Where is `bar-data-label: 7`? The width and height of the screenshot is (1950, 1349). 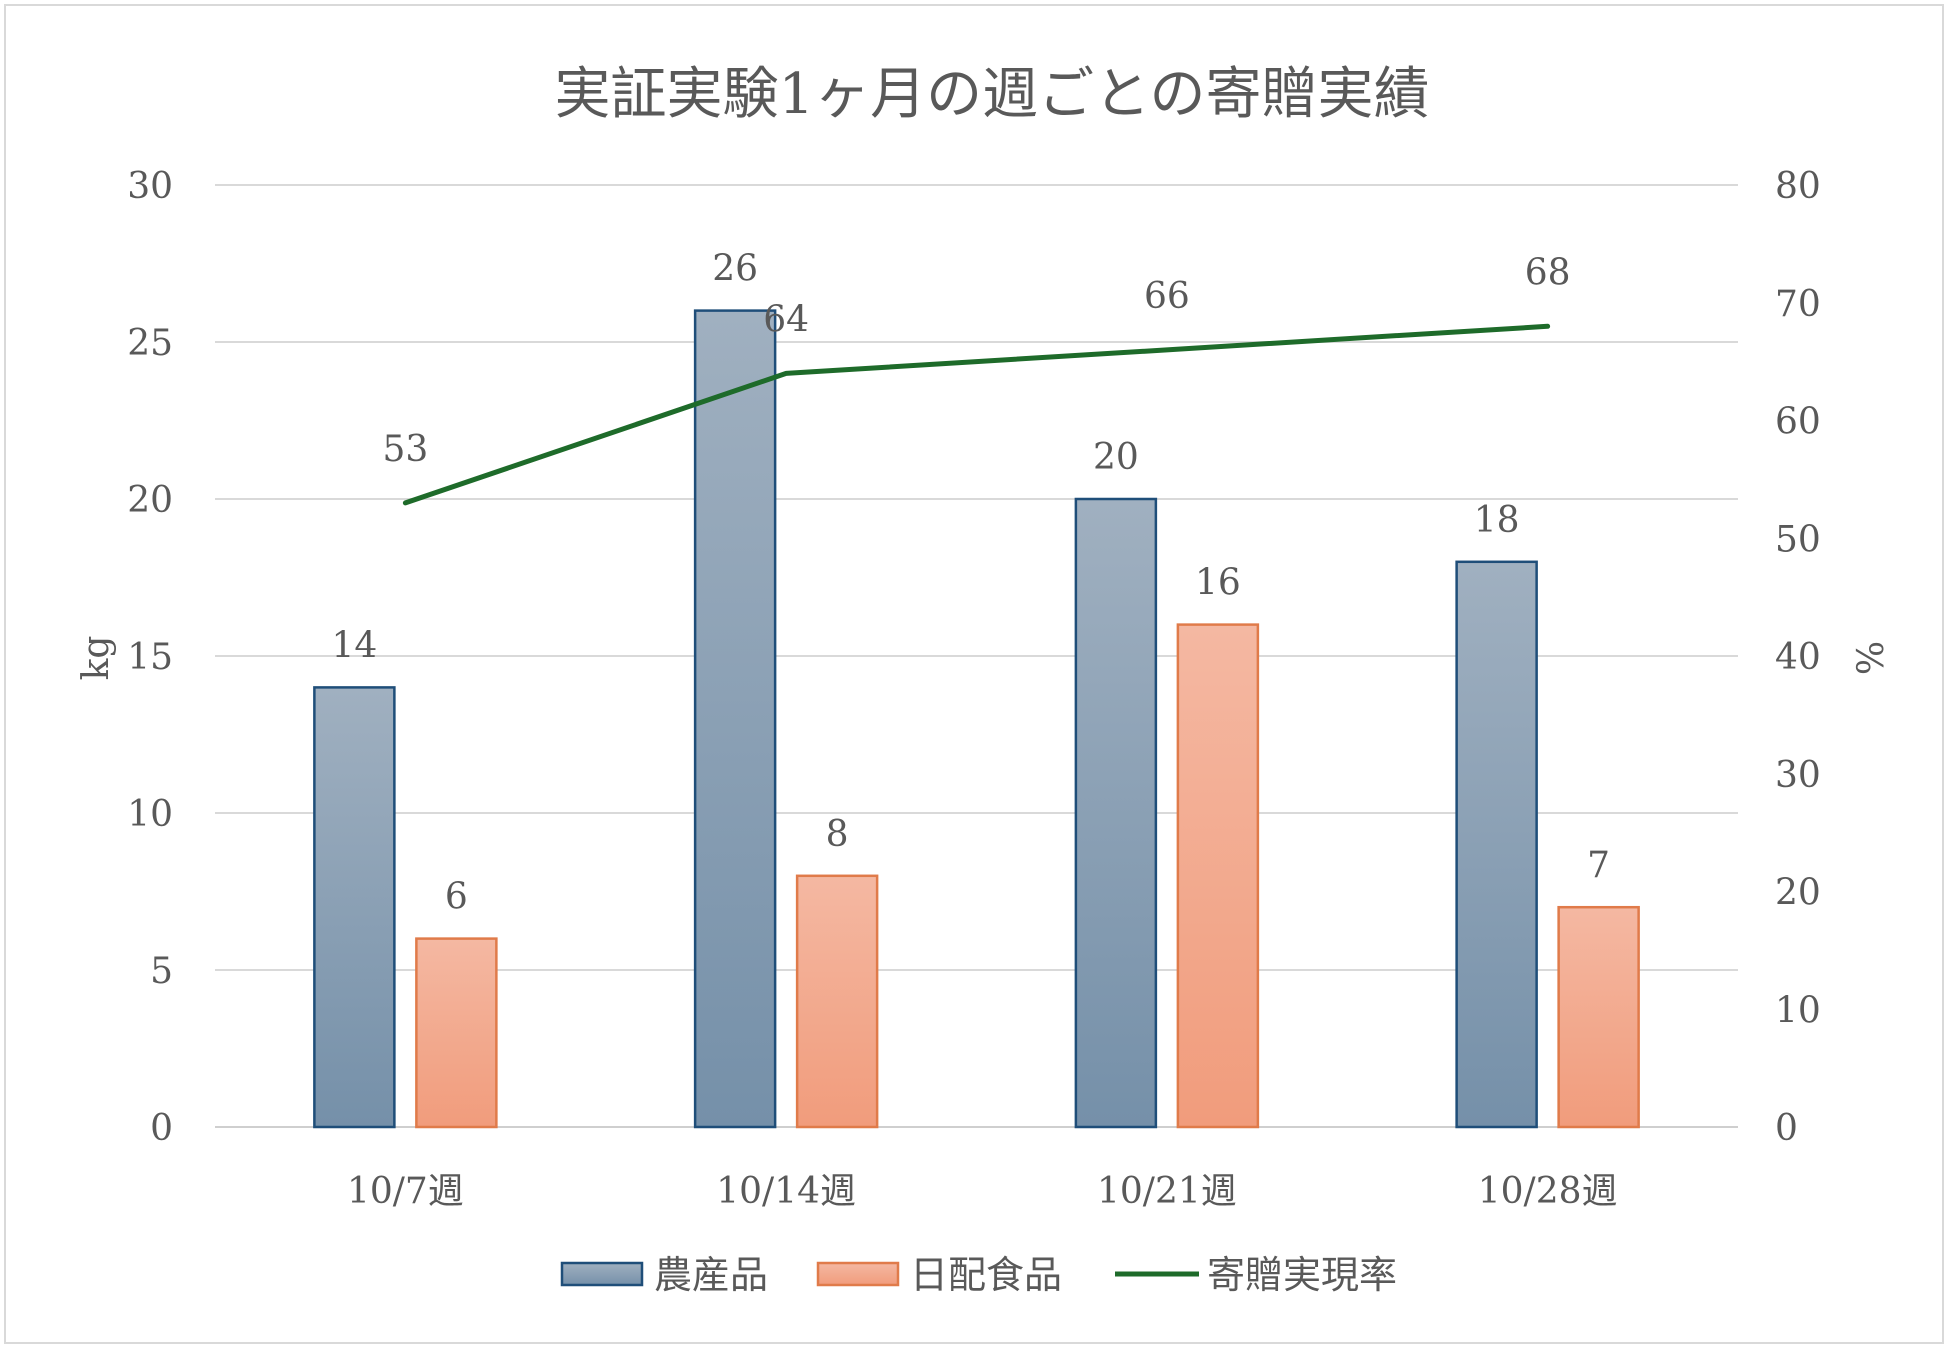
bar-data-label: 7 is located at coordinates (1598, 865).